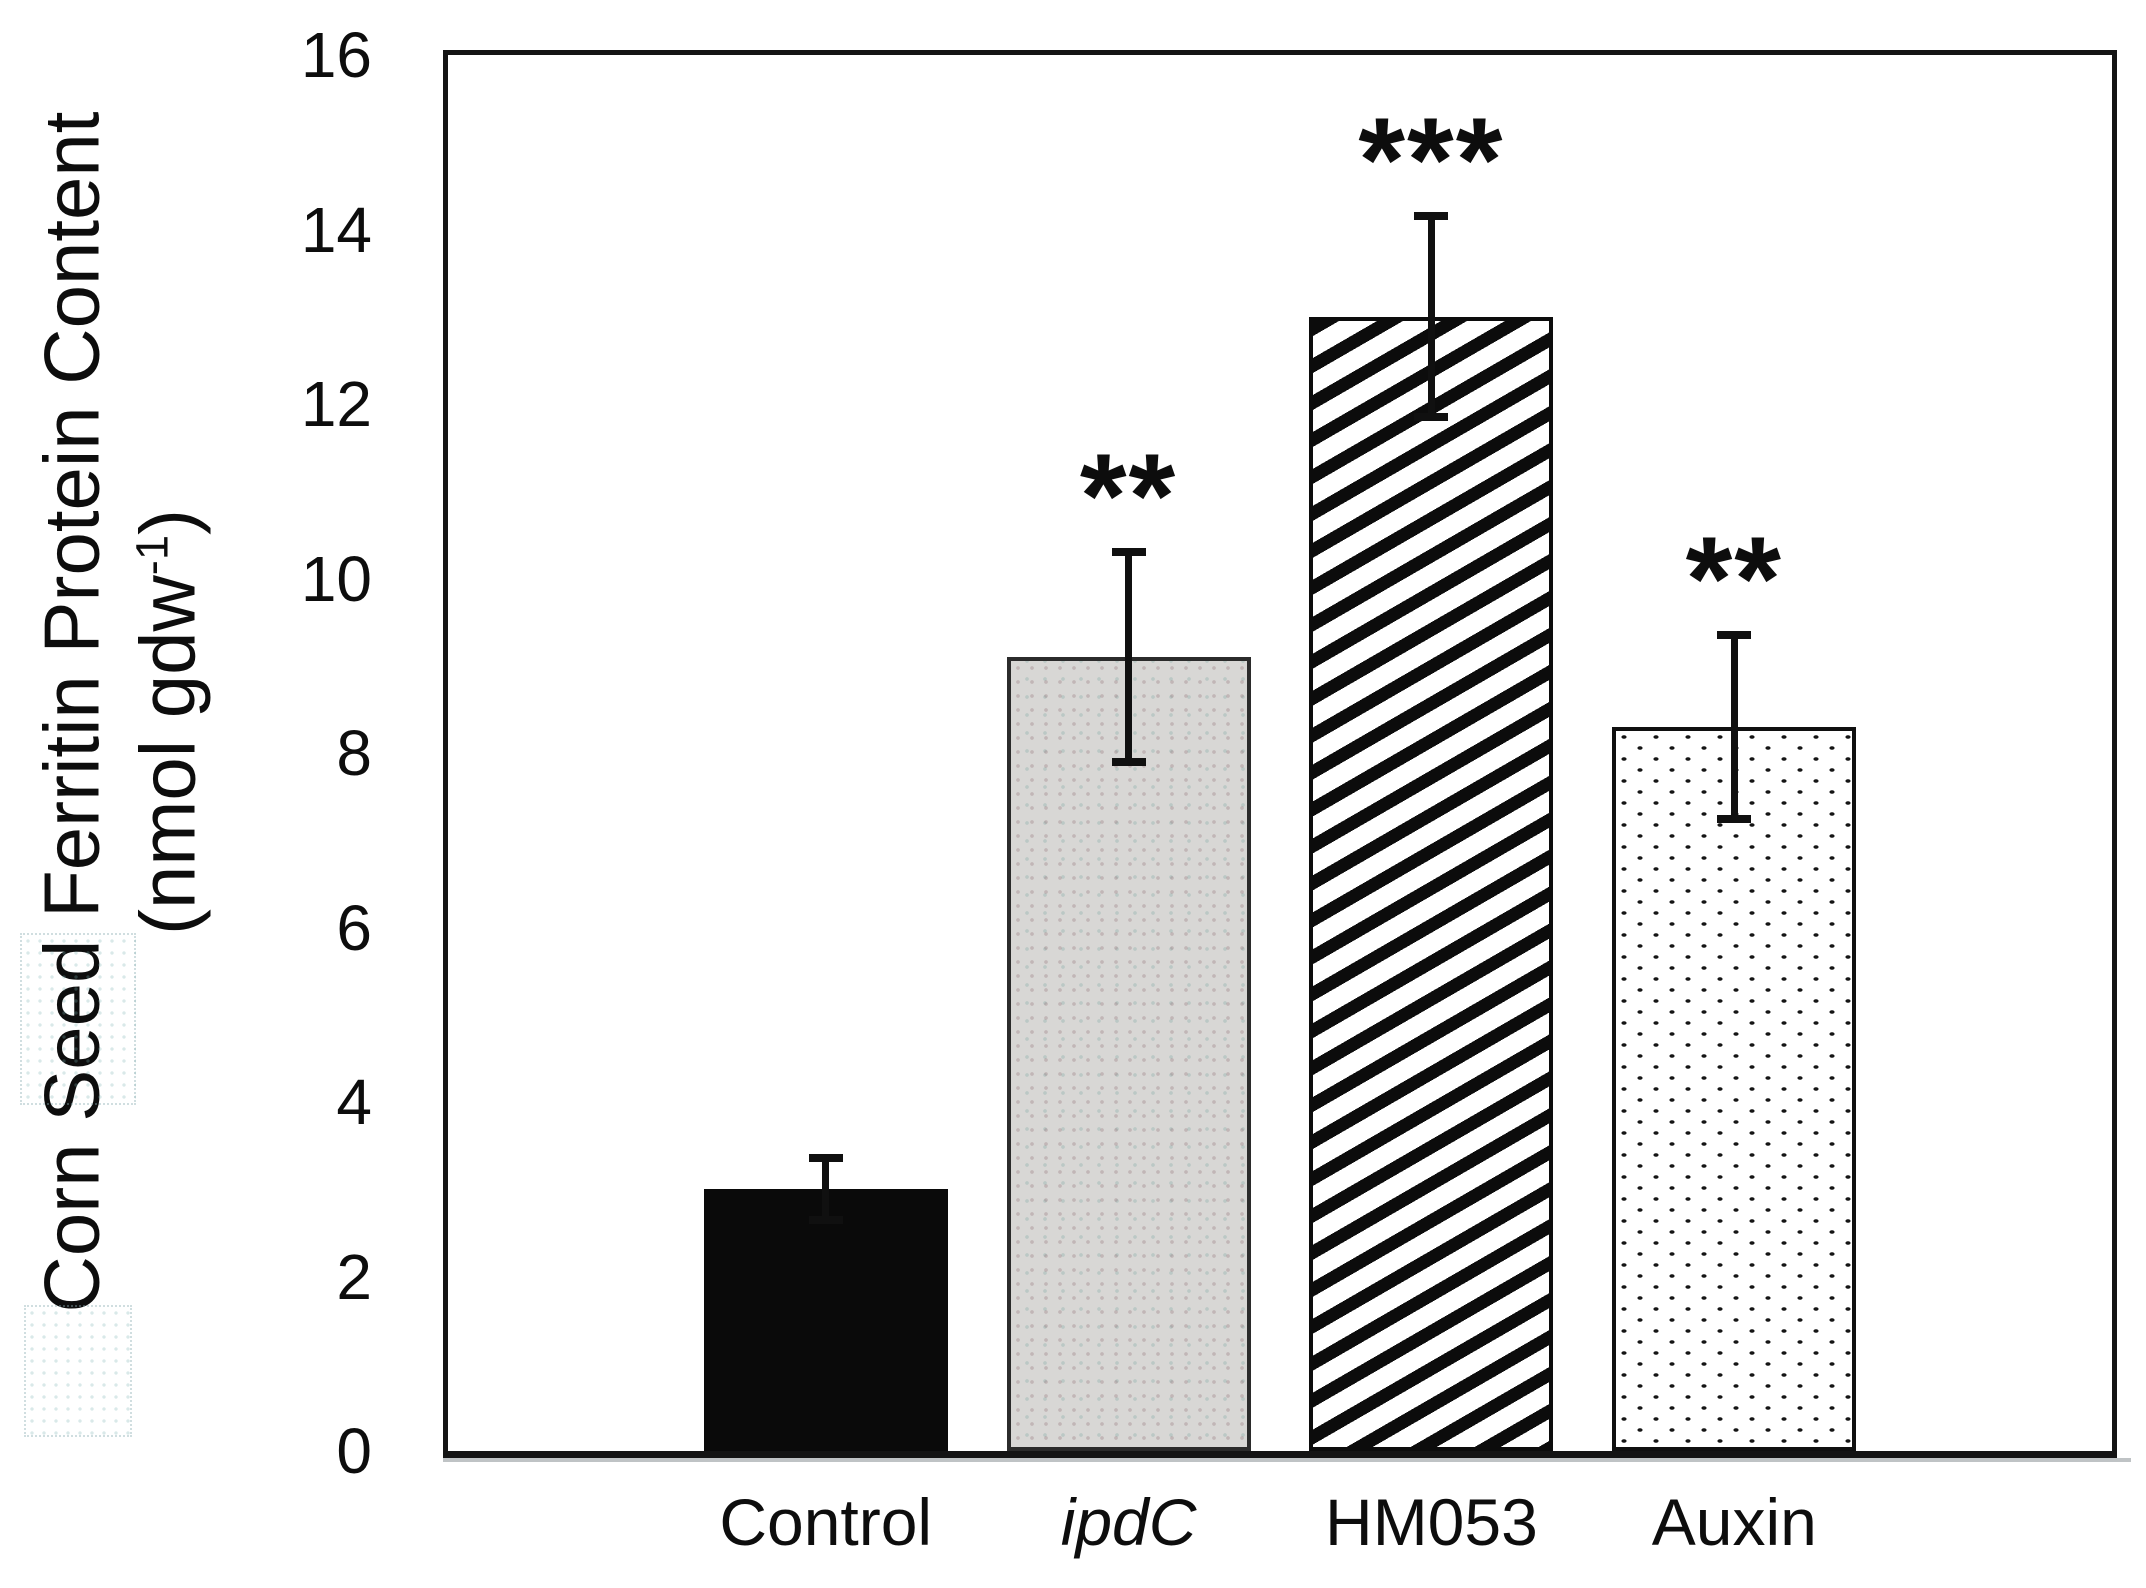 Image resolution: width=2146 pixels, height=1588 pixels. I want to click on error-bar-hm053, so click(1431, 317).